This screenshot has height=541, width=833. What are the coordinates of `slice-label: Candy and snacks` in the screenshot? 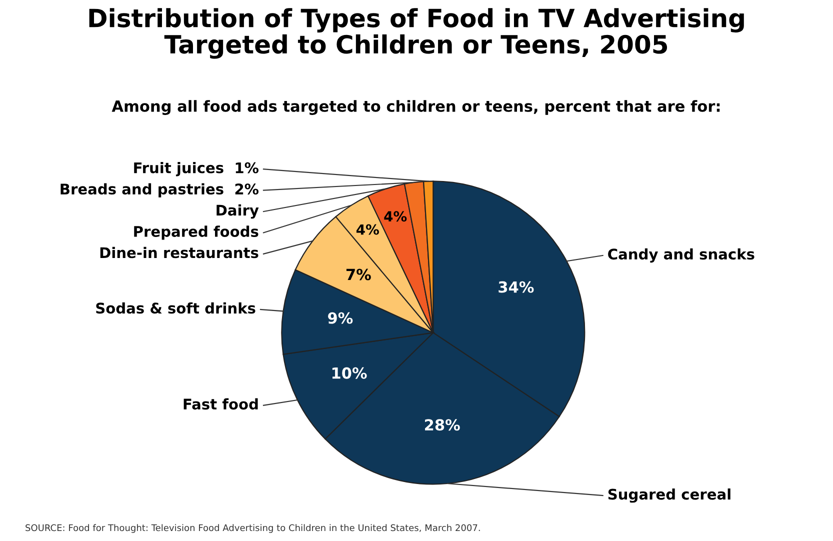 It's located at (681, 255).